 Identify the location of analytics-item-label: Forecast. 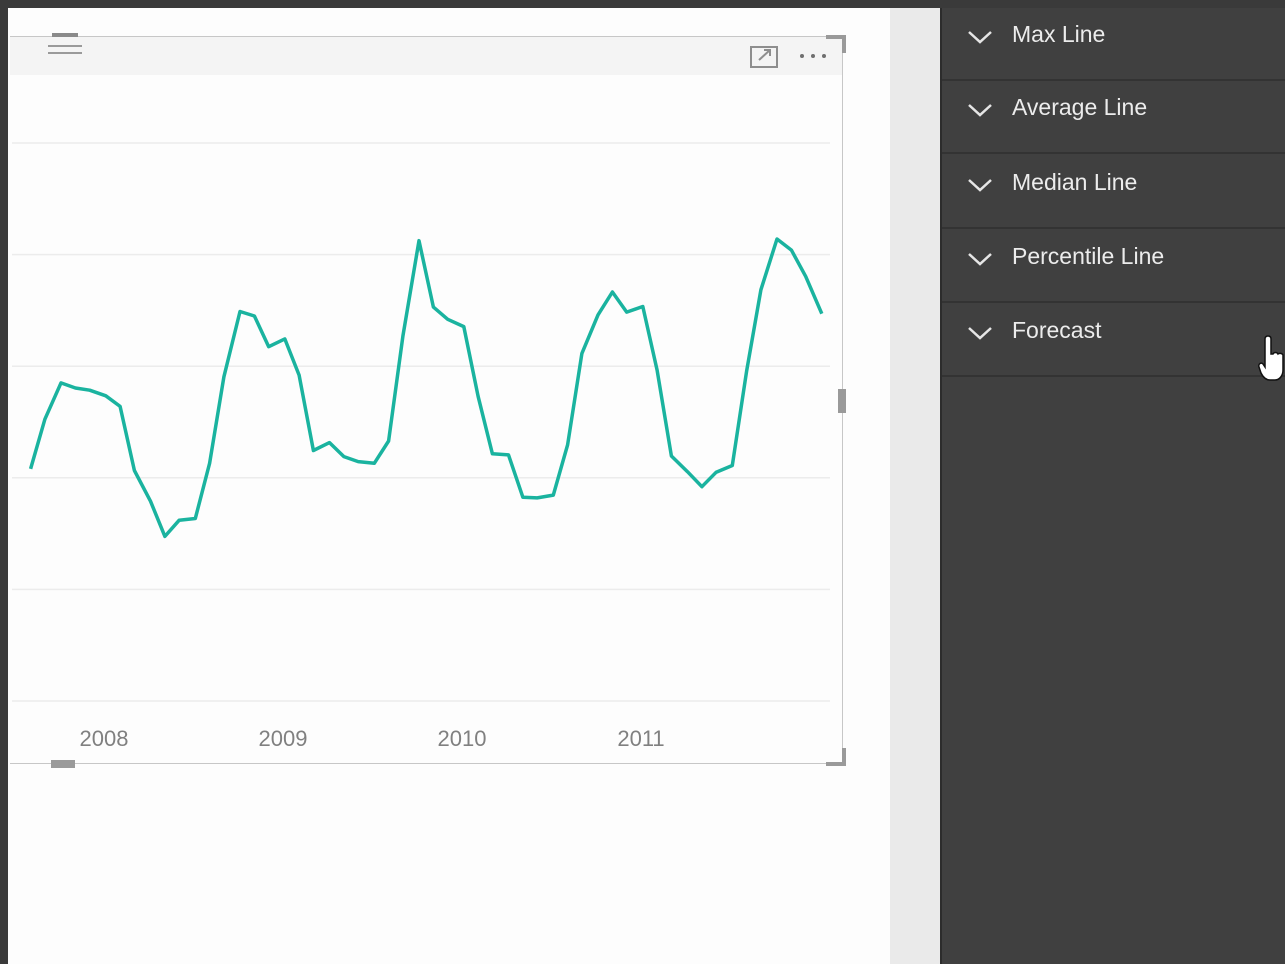
(1056, 330).